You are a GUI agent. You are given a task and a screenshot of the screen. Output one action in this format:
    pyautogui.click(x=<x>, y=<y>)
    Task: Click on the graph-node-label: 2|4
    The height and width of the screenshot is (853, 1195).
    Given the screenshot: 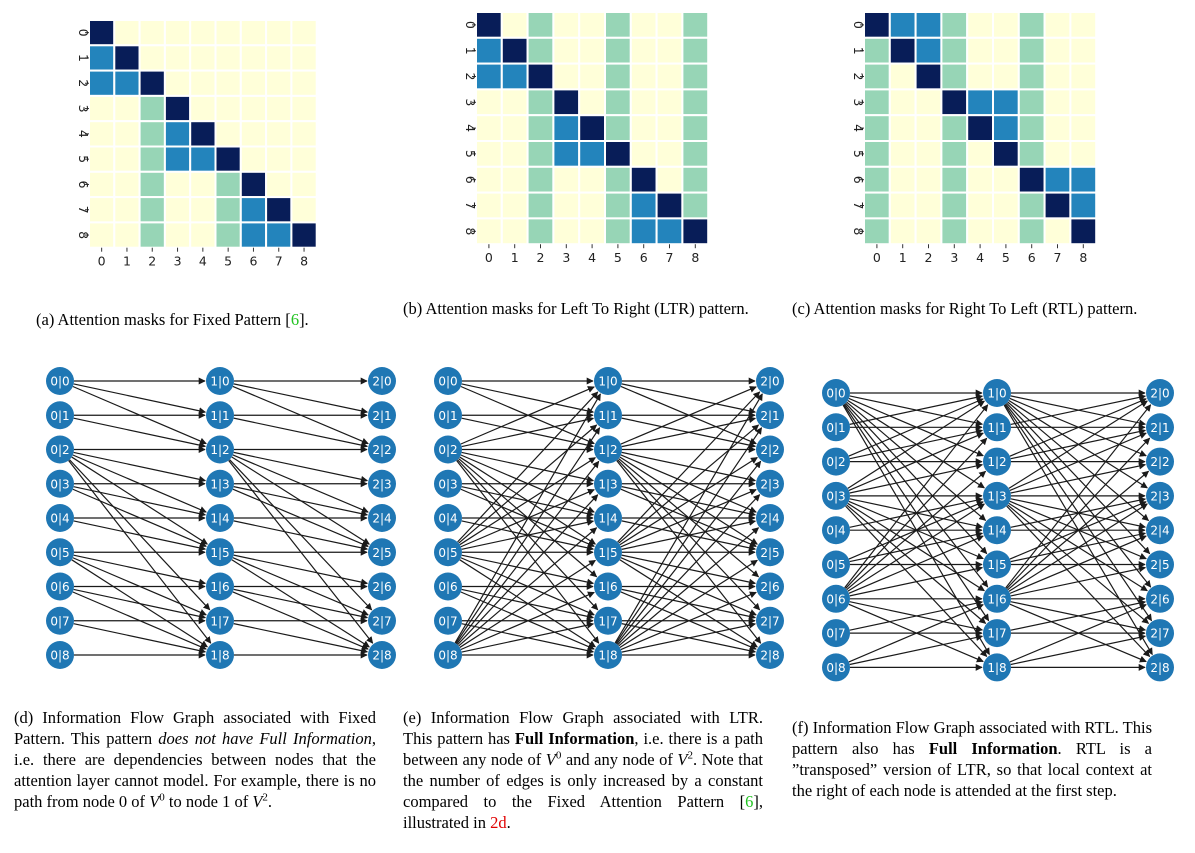 What is the action you would take?
    pyautogui.click(x=769, y=519)
    